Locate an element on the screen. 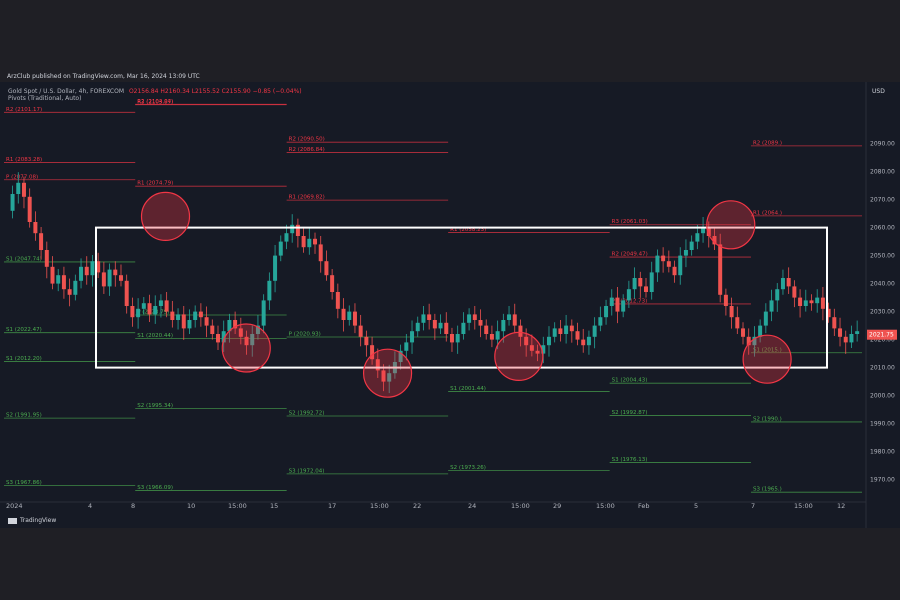 The height and width of the screenshot is (600, 900). pivot-label: R2 (2101.17) is located at coordinates (24, 110).